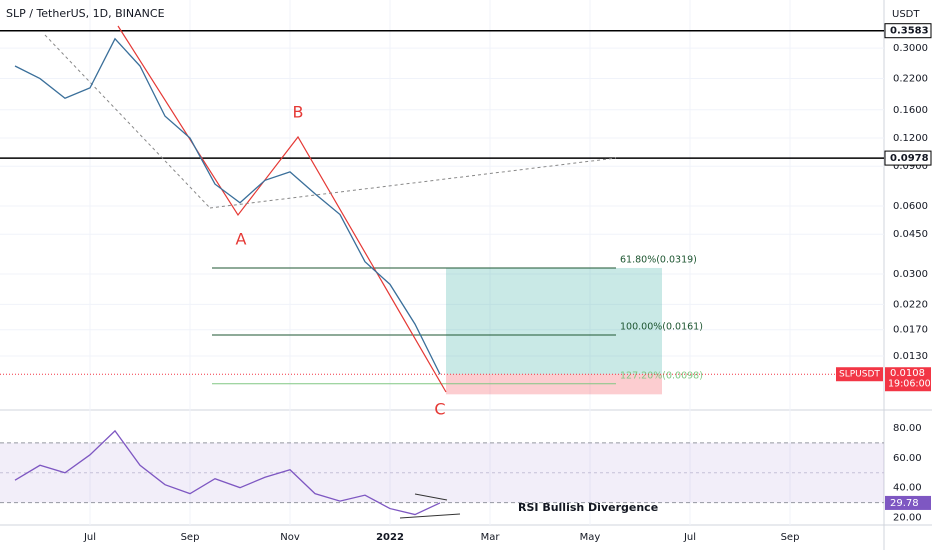 The height and width of the screenshot is (550, 932). I want to click on y-tick-label: 0.1200, so click(910, 138).